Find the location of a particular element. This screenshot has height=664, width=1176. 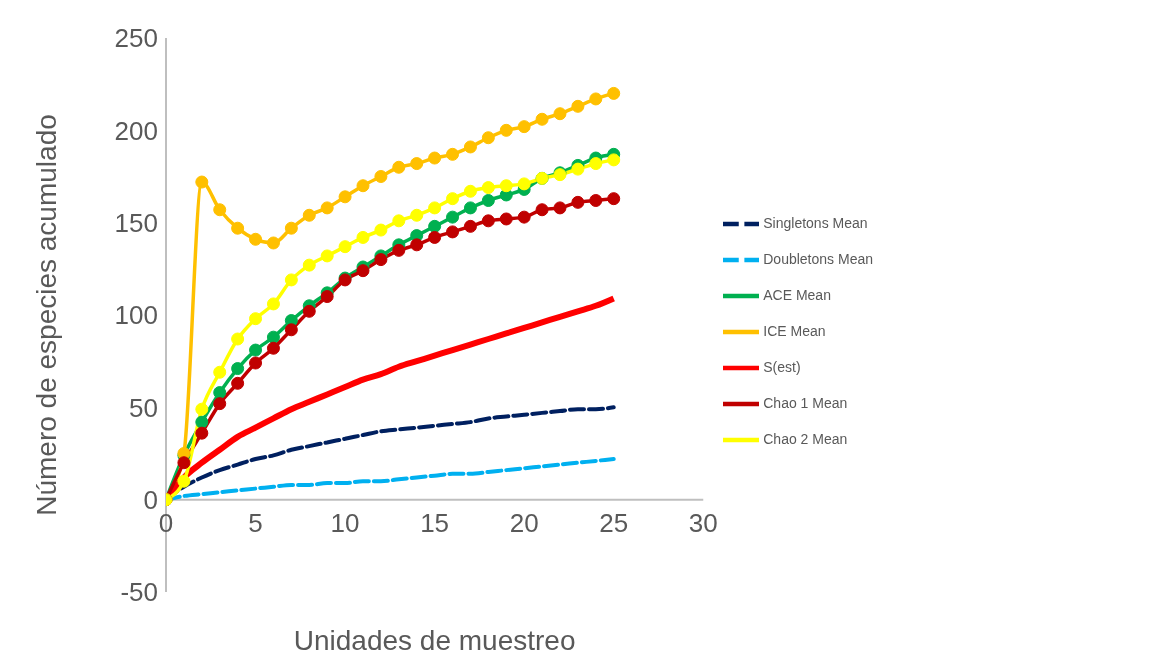

x-tick-label: 20 is located at coordinates (524, 522).